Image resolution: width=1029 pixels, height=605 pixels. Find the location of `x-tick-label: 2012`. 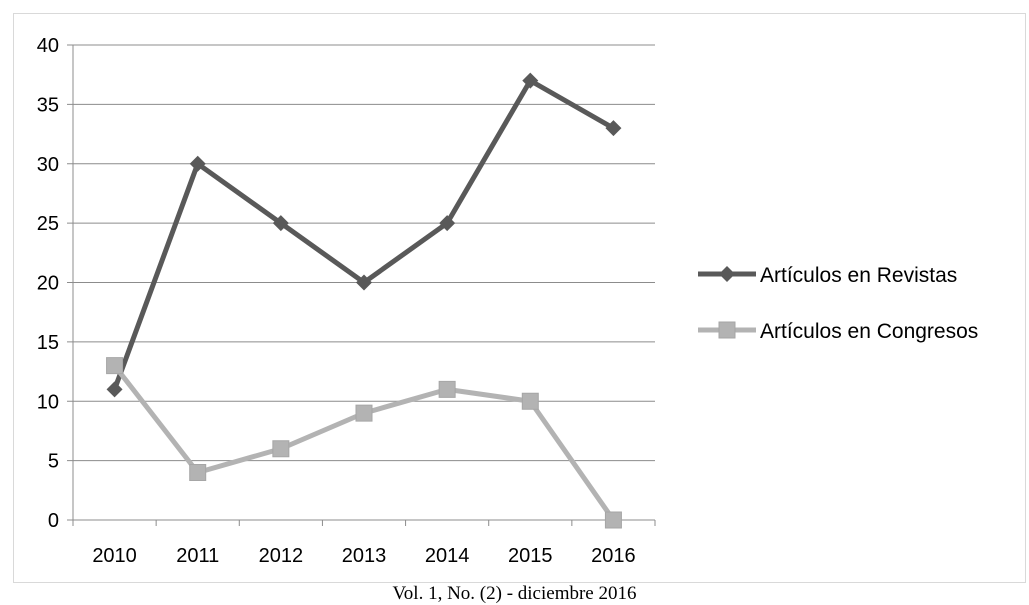

x-tick-label: 2012 is located at coordinates (281, 556).